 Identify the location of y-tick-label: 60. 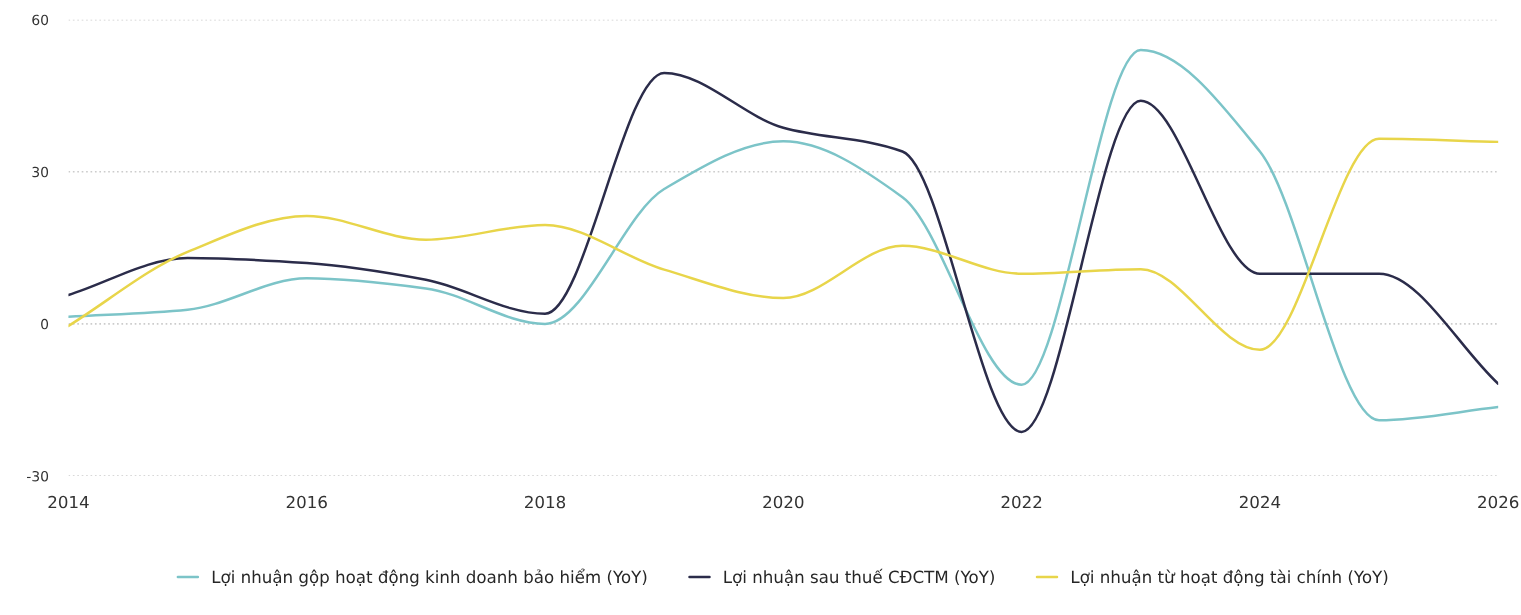
(40, 20).